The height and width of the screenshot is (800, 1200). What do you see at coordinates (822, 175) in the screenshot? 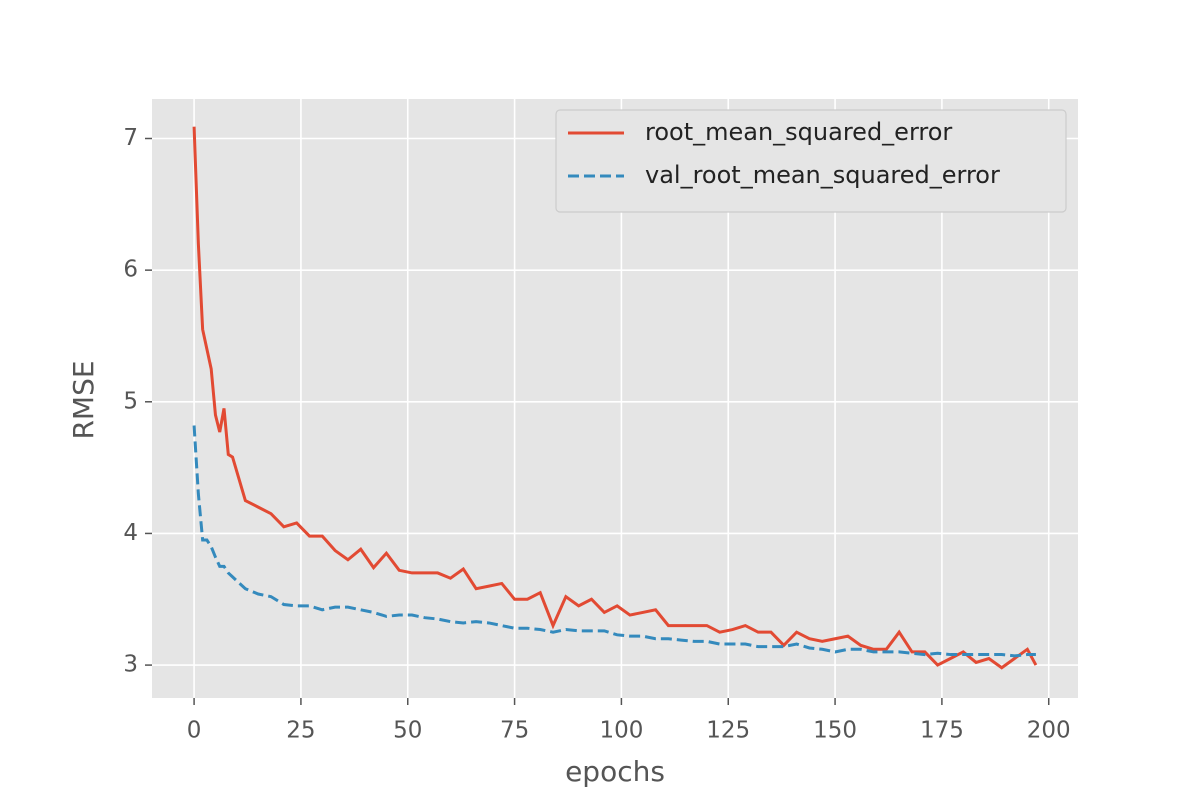
I see `legend-label: val_root_mean_squared_error` at bounding box center [822, 175].